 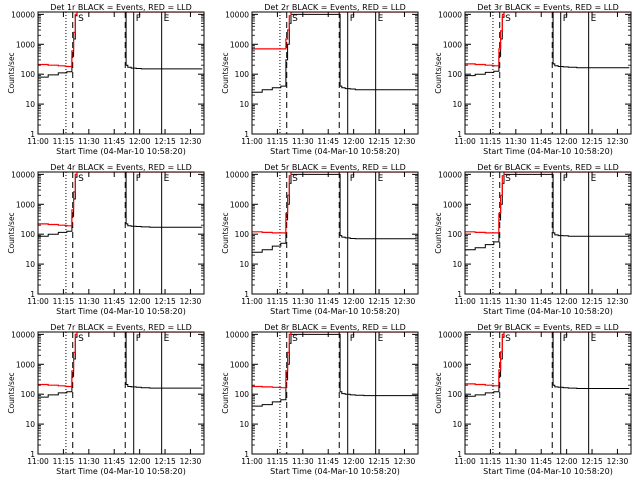 I want to click on panel-title: Det 7r BLACK = Events, RED = LLD, so click(x=121, y=327).